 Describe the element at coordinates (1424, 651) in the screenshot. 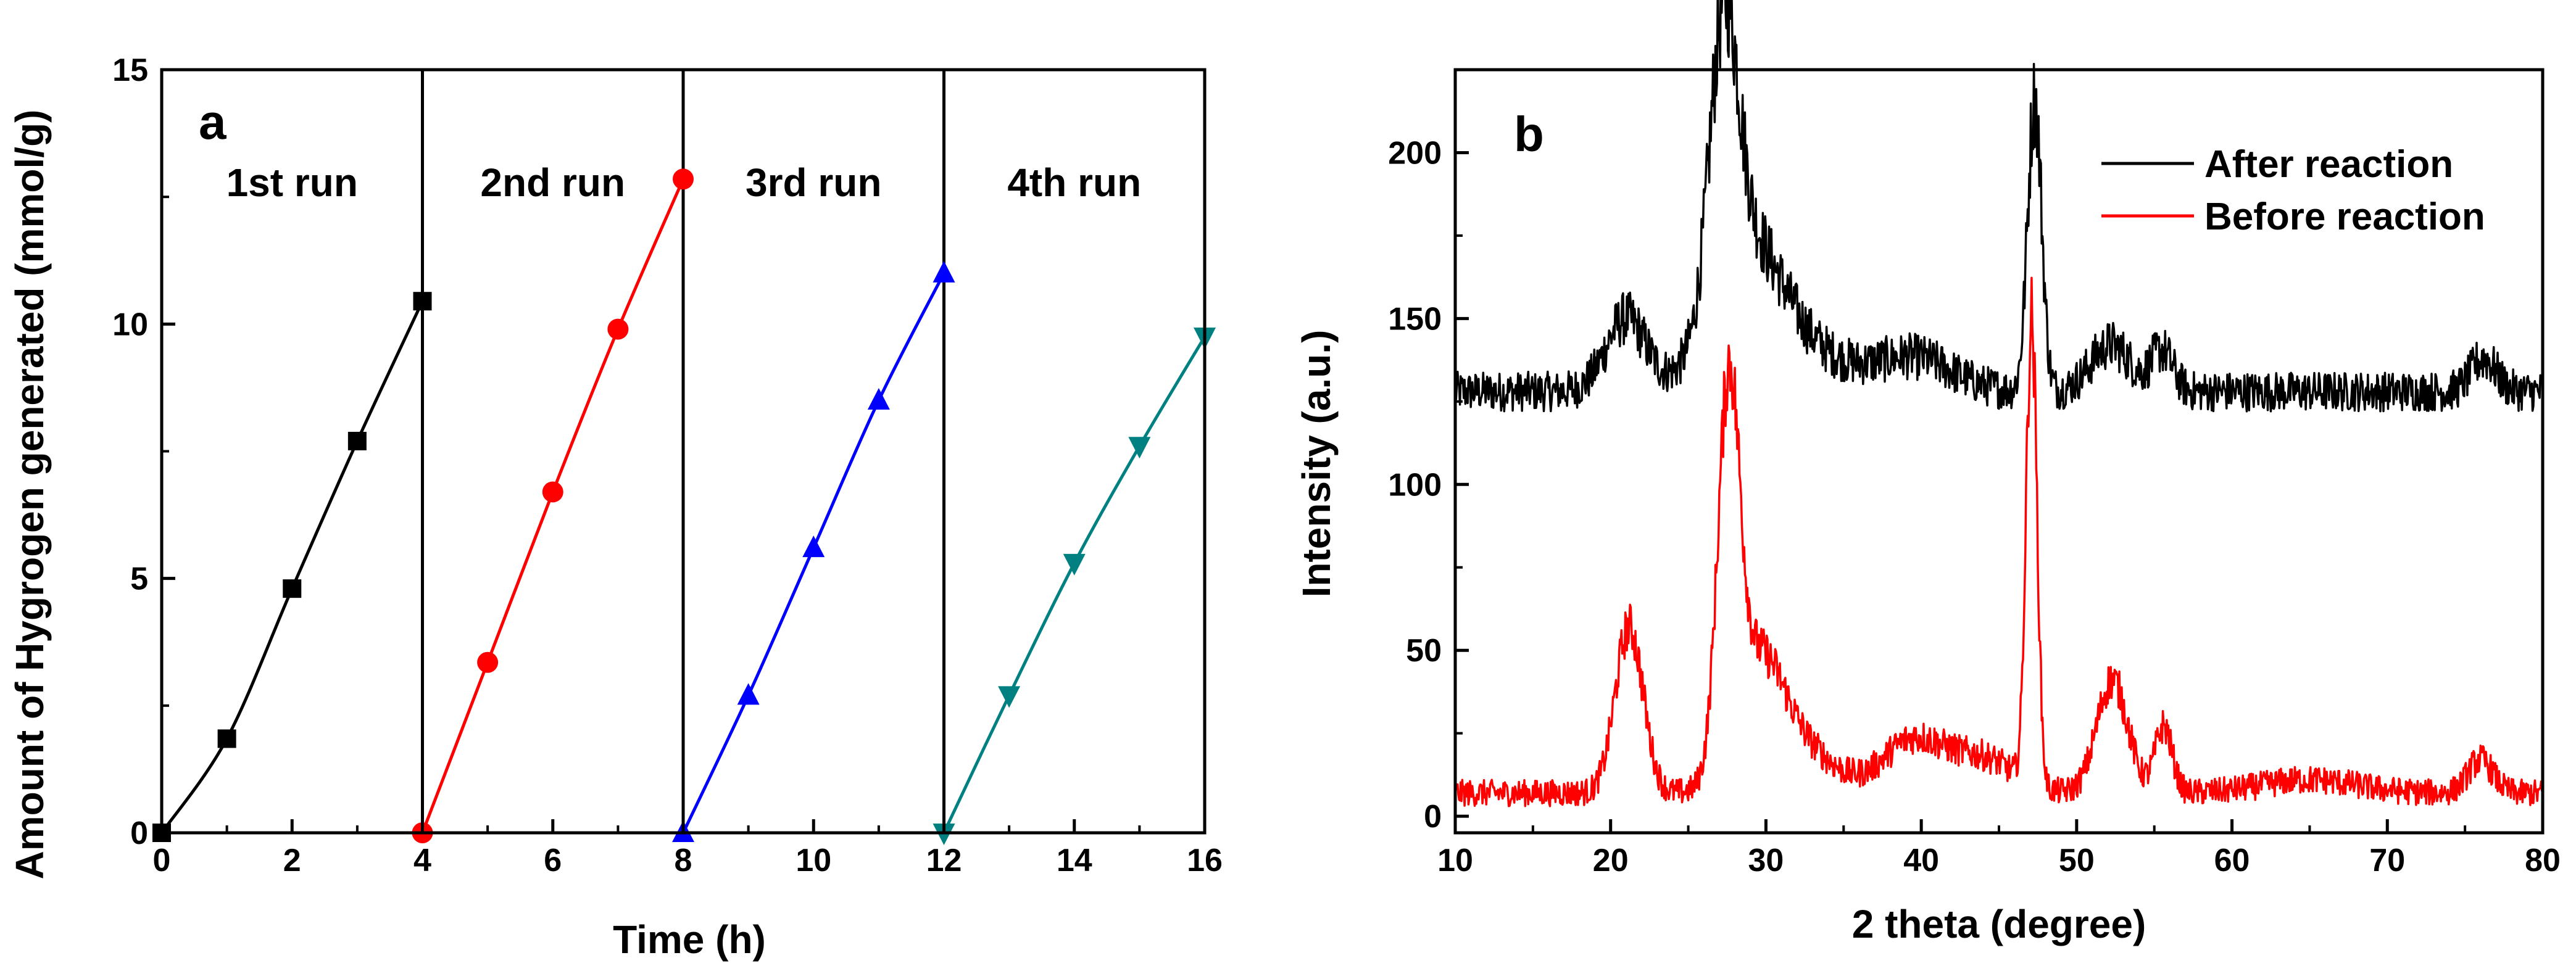

I see `y-tick-label: 50` at that location.